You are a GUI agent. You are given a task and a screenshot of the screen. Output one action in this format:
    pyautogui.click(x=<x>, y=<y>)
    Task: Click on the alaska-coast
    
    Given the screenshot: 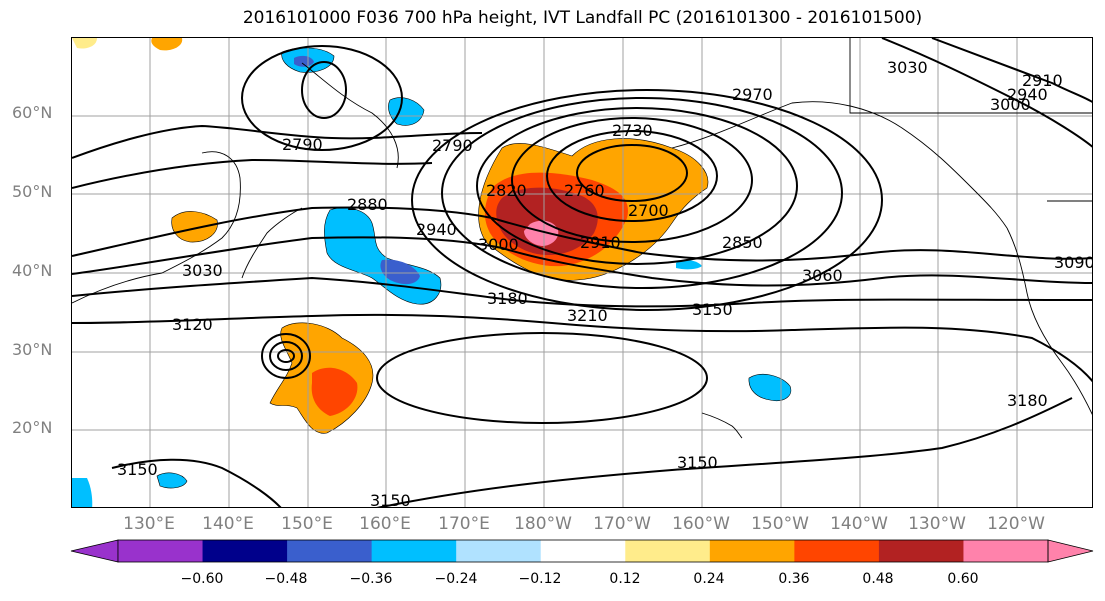 What is the action you would take?
    pyautogui.click(x=839, y=165)
    